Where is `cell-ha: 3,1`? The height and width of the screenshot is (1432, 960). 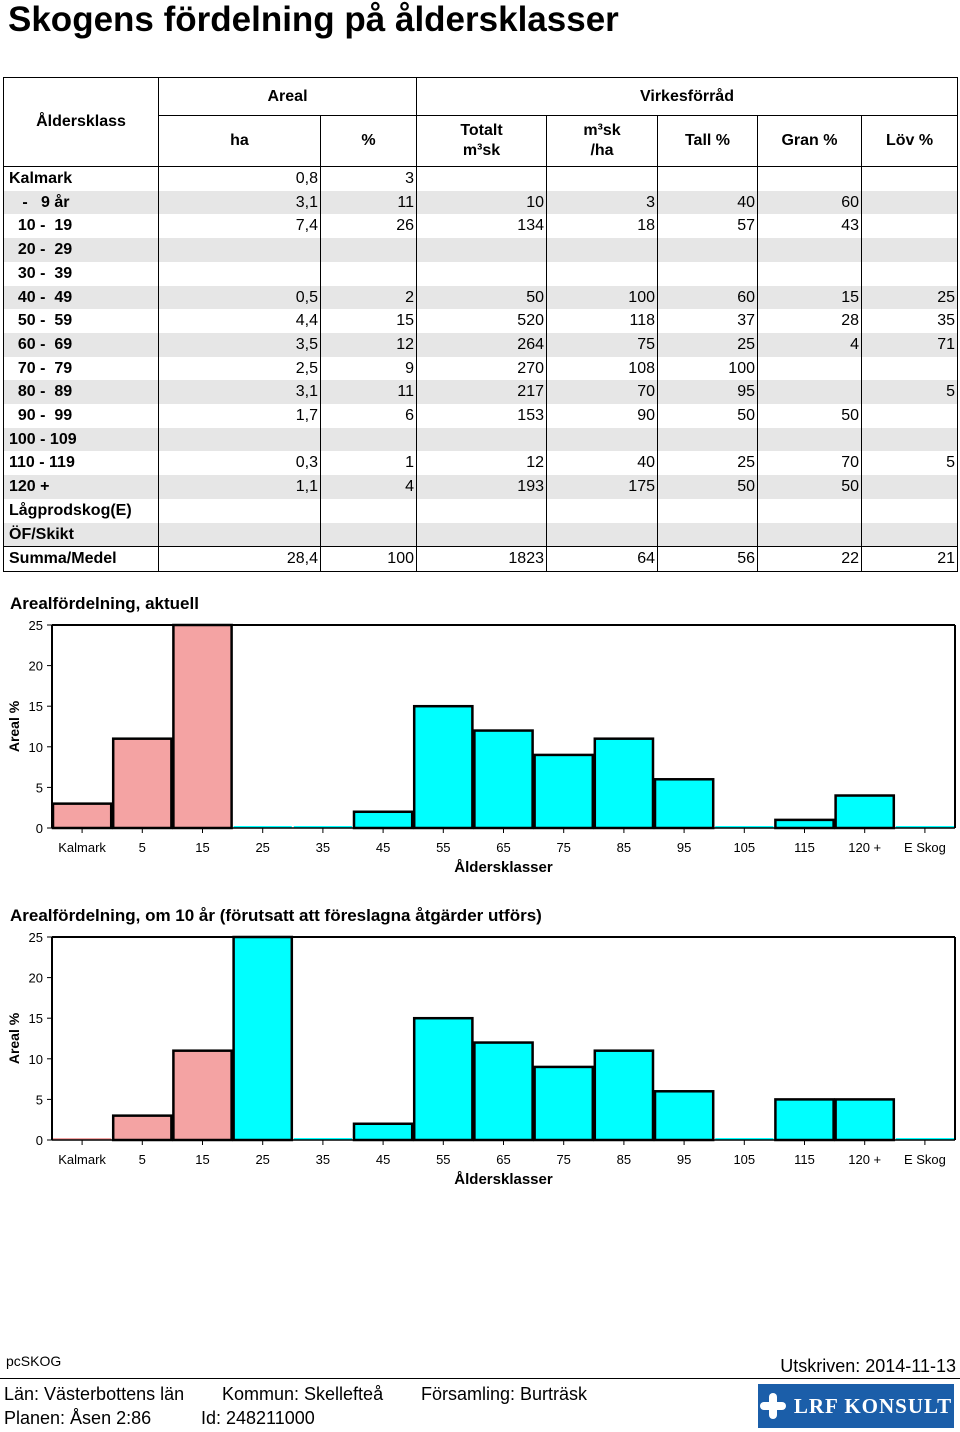 cell-ha: 3,1 is located at coordinates (239, 392).